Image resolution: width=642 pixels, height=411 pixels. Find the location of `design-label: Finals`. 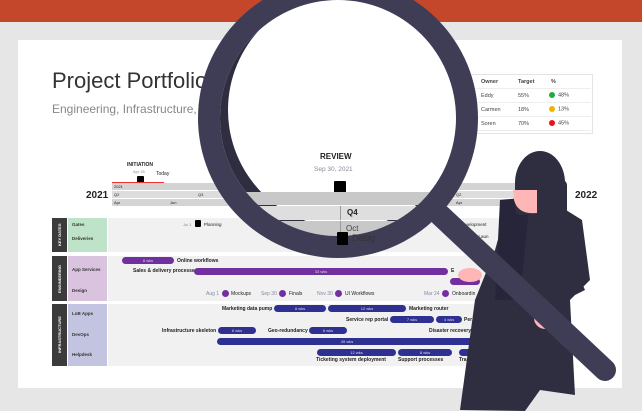

design-label: Finals is located at coordinates (296, 294).